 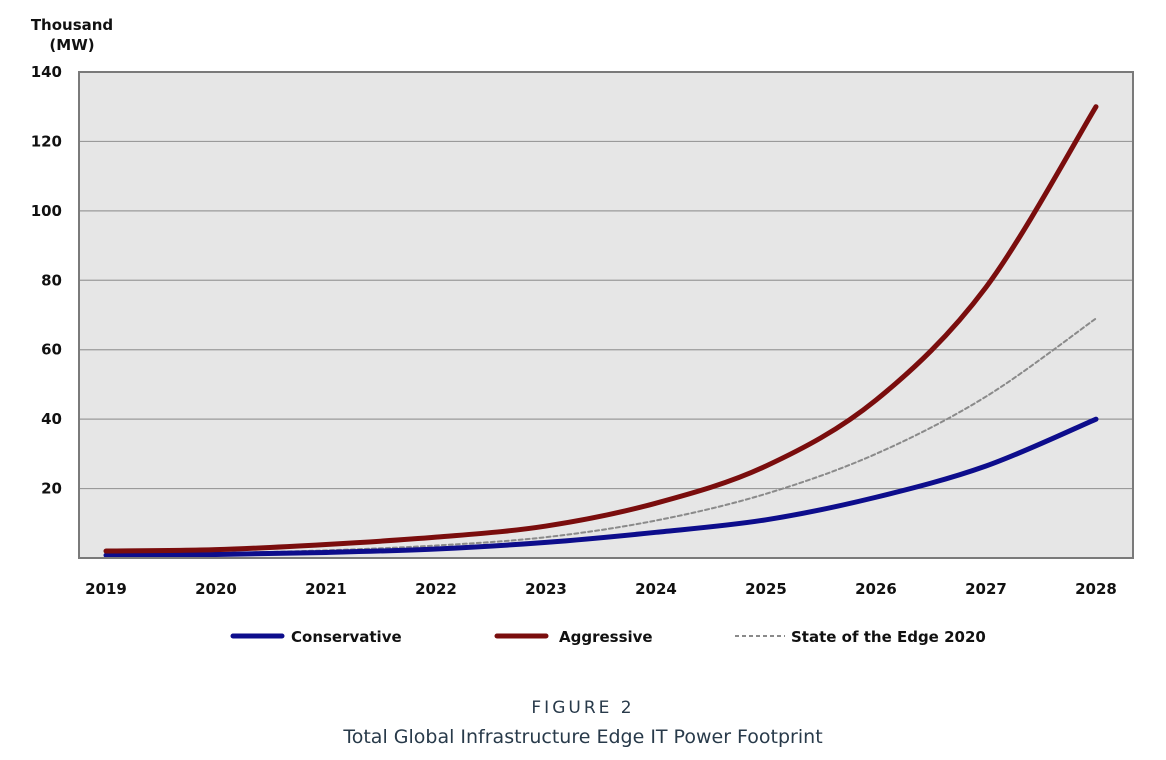 What do you see at coordinates (51, 280) in the screenshot?
I see `y-tick-label: 80` at bounding box center [51, 280].